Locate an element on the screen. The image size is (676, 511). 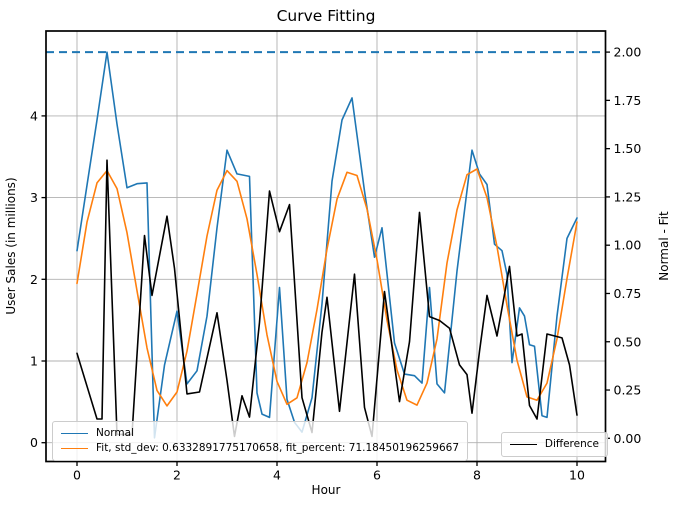
legend-line-normal is located at coordinates (74, 433).